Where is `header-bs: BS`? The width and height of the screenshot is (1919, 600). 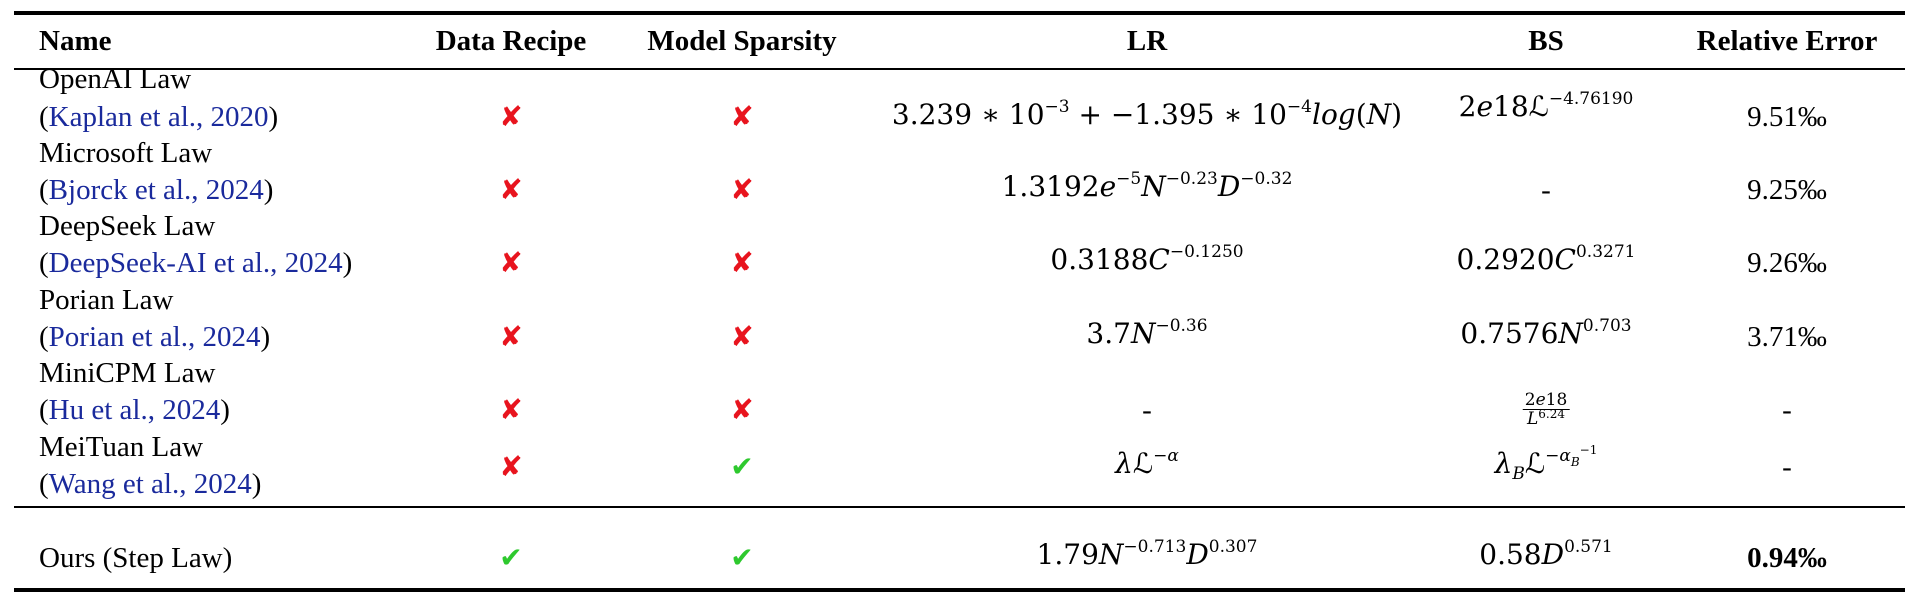 header-bs: BS is located at coordinates (1546, 41).